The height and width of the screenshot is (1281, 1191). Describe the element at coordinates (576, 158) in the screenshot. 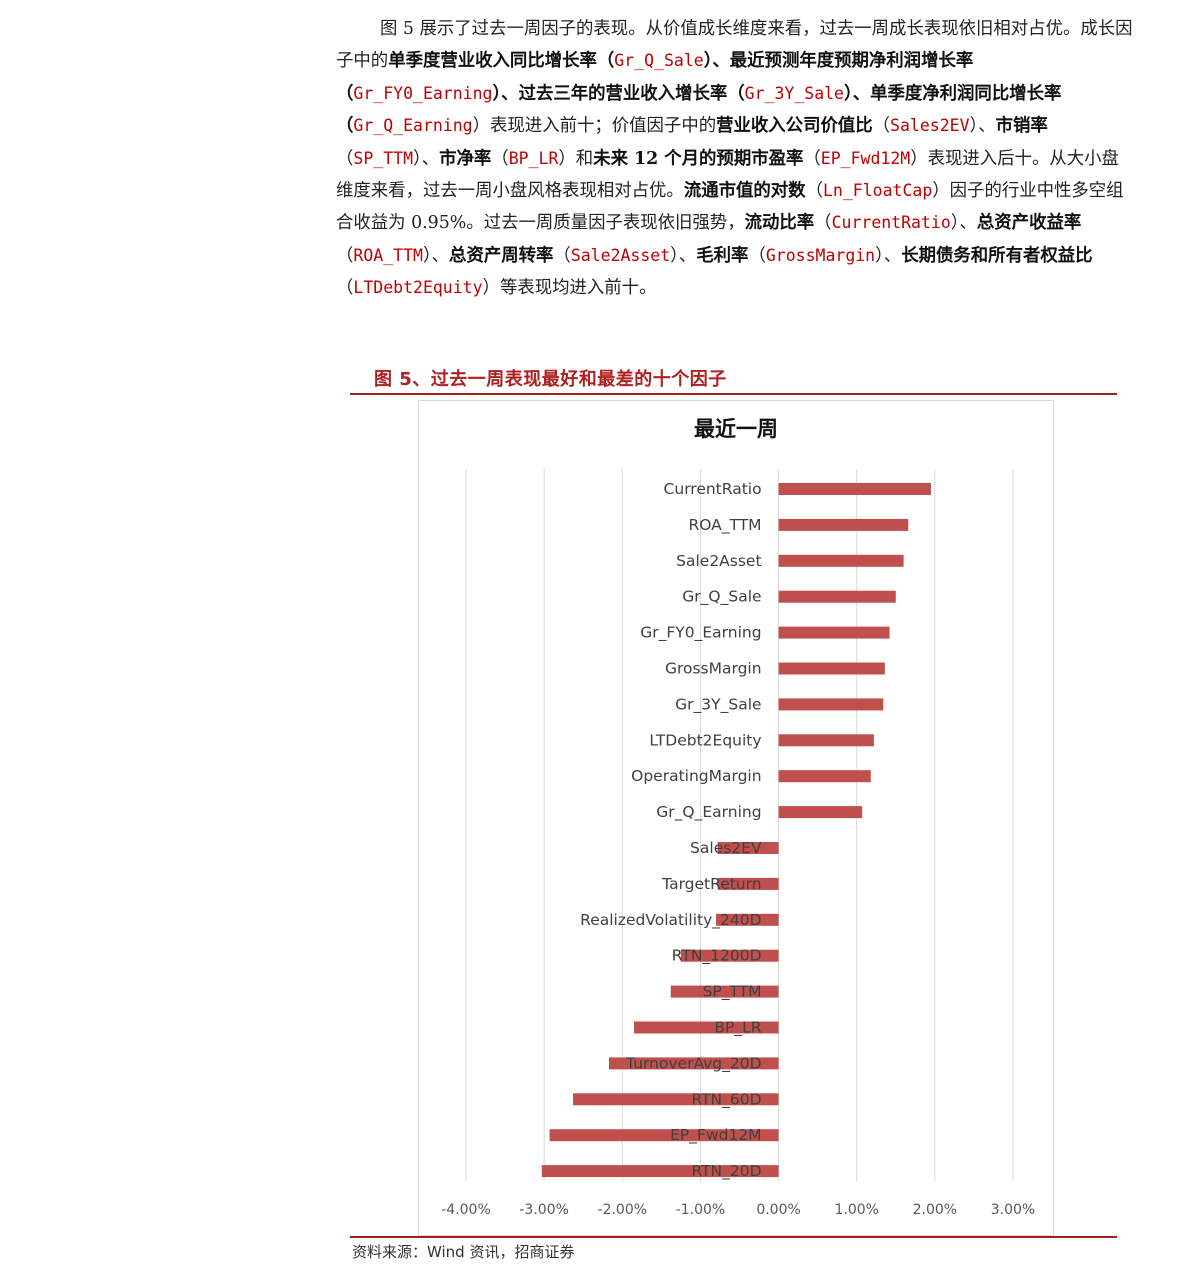

I see `text-run: ）和` at that location.